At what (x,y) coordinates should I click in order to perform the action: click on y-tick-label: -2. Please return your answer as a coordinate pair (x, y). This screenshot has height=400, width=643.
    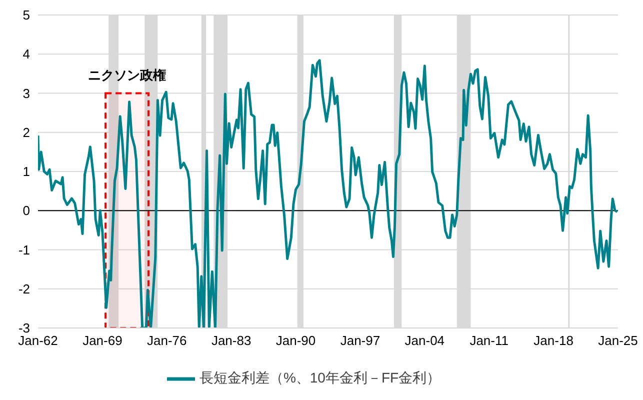
    Looking at the image, I should click on (24, 288).